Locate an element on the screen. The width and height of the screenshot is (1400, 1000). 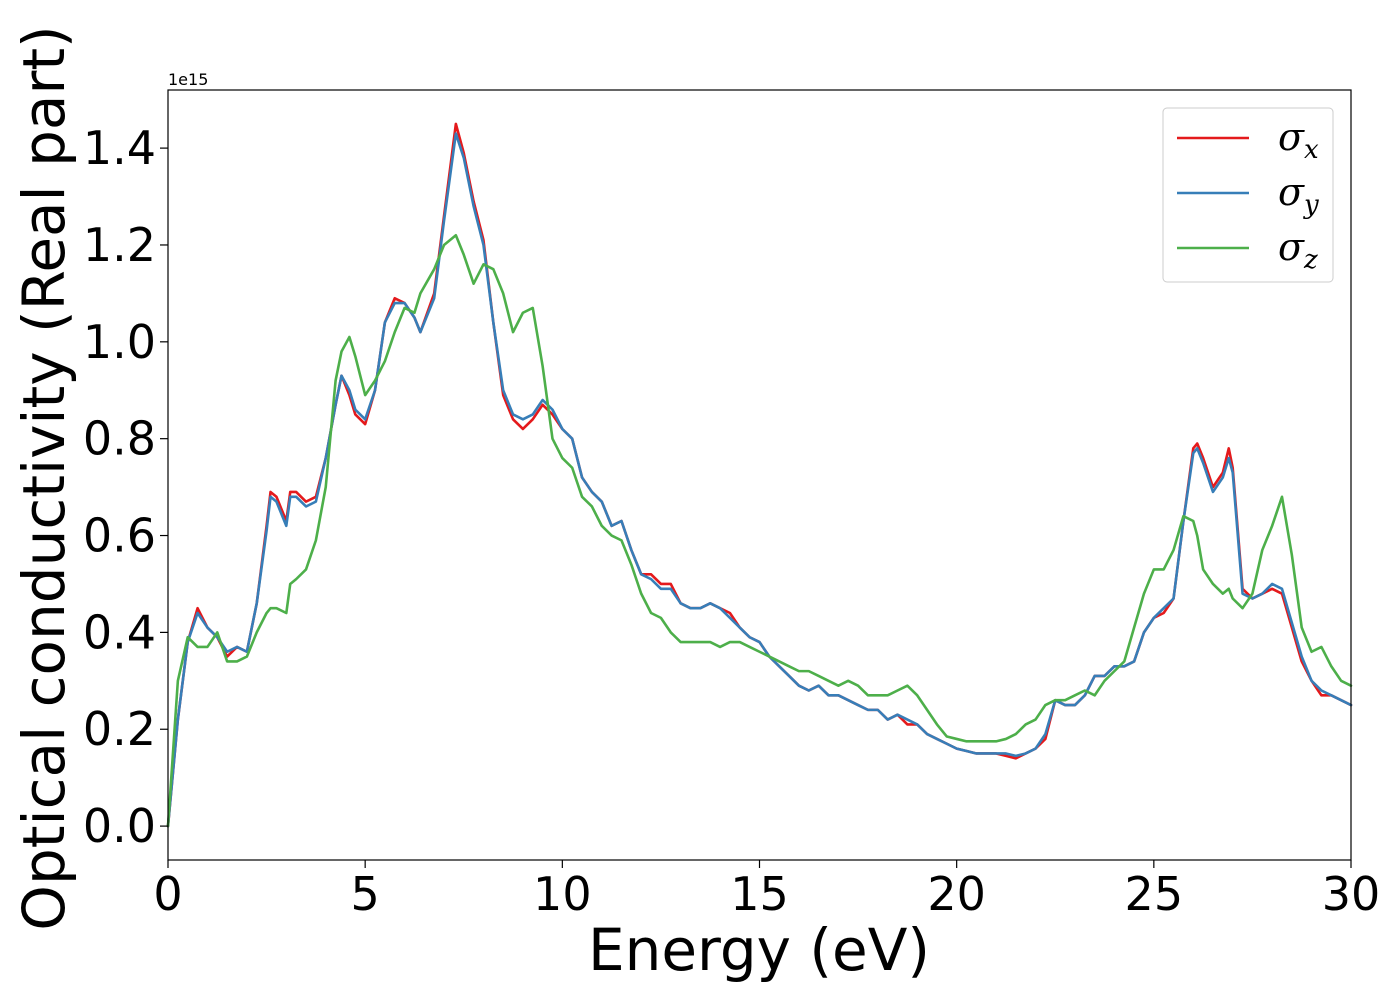
y-offset-label: 1e15 is located at coordinates (188, 79).